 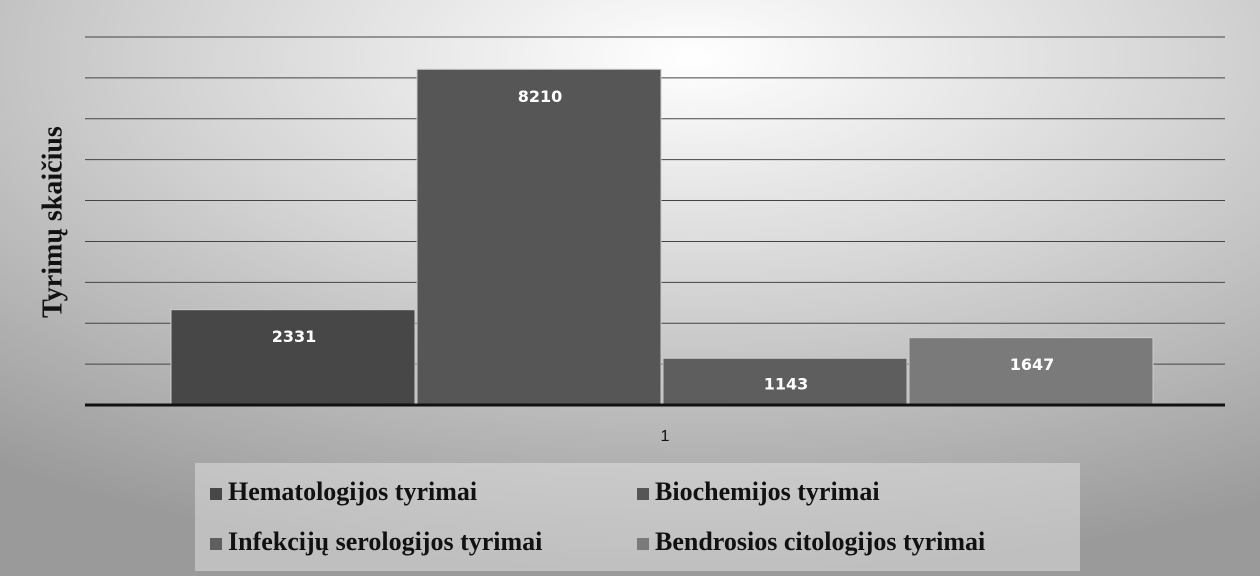 I want to click on x-tick-label: 1, so click(x=665, y=436).